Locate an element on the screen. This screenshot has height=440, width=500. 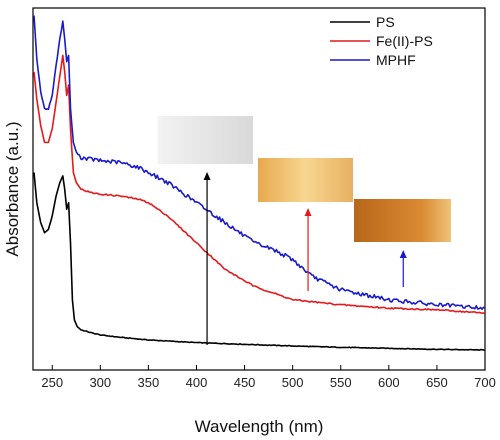
legend-label: MPHF is located at coordinates (396, 60).